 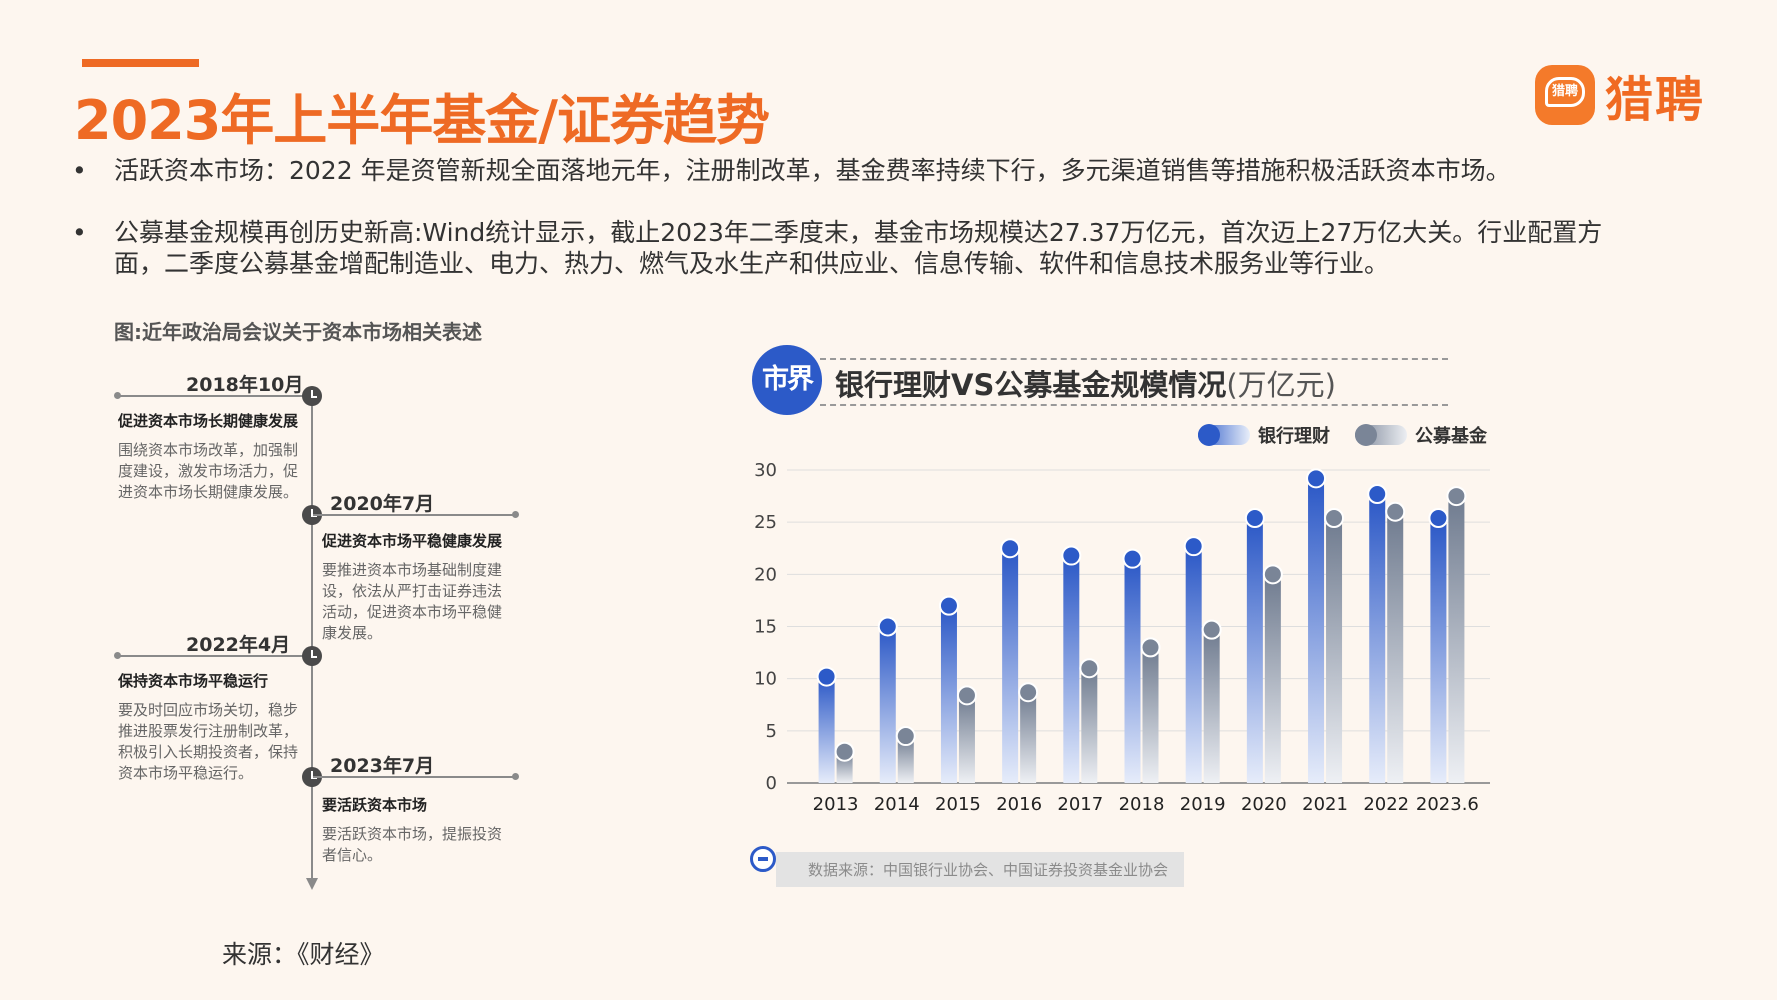 What do you see at coordinates (303, 954) in the screenshot?
I see `source-note: 来源：《财经》` at bounding box center [303, 954].